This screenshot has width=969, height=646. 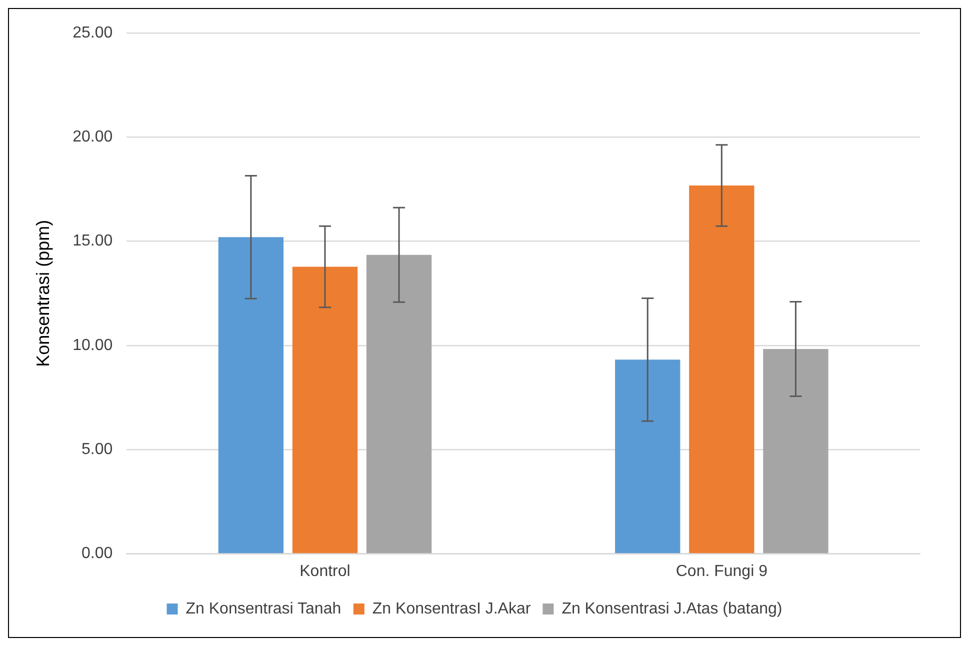 What do you see at coordinates (97, 449) in the screenshot?
I see `y-tick-label: 5.00` at bounding box center [97, 449].